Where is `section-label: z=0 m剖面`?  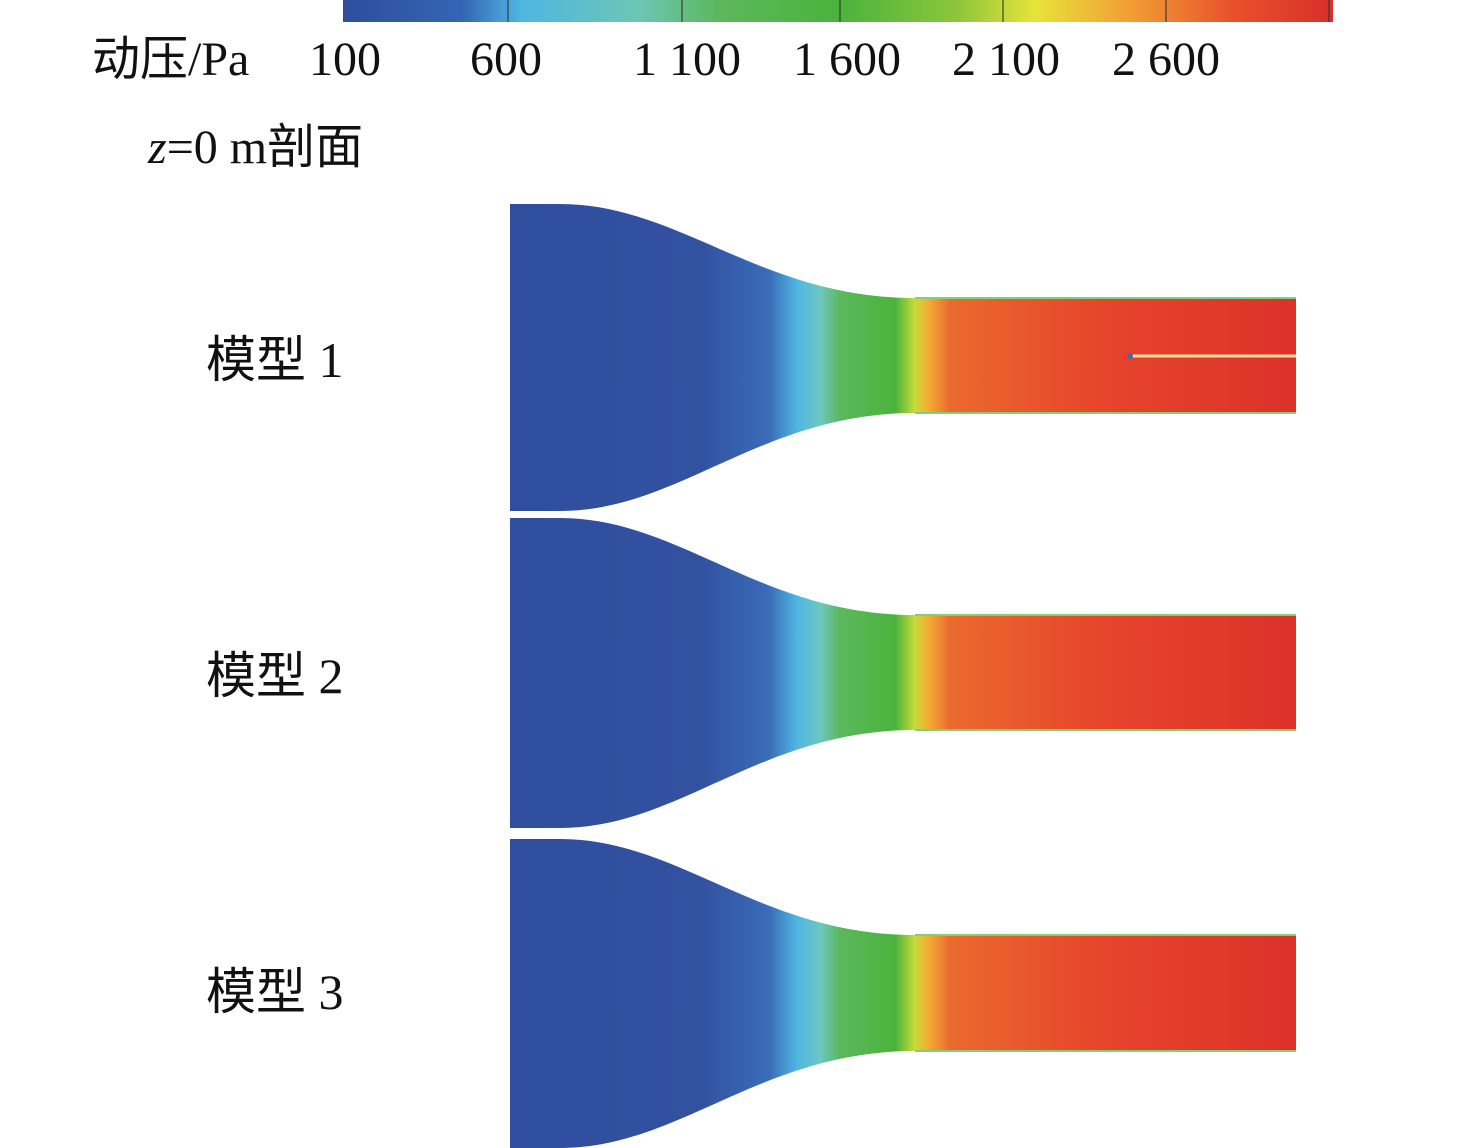 section-label: z=0 m剖面 is located at coordinates (255, 148).